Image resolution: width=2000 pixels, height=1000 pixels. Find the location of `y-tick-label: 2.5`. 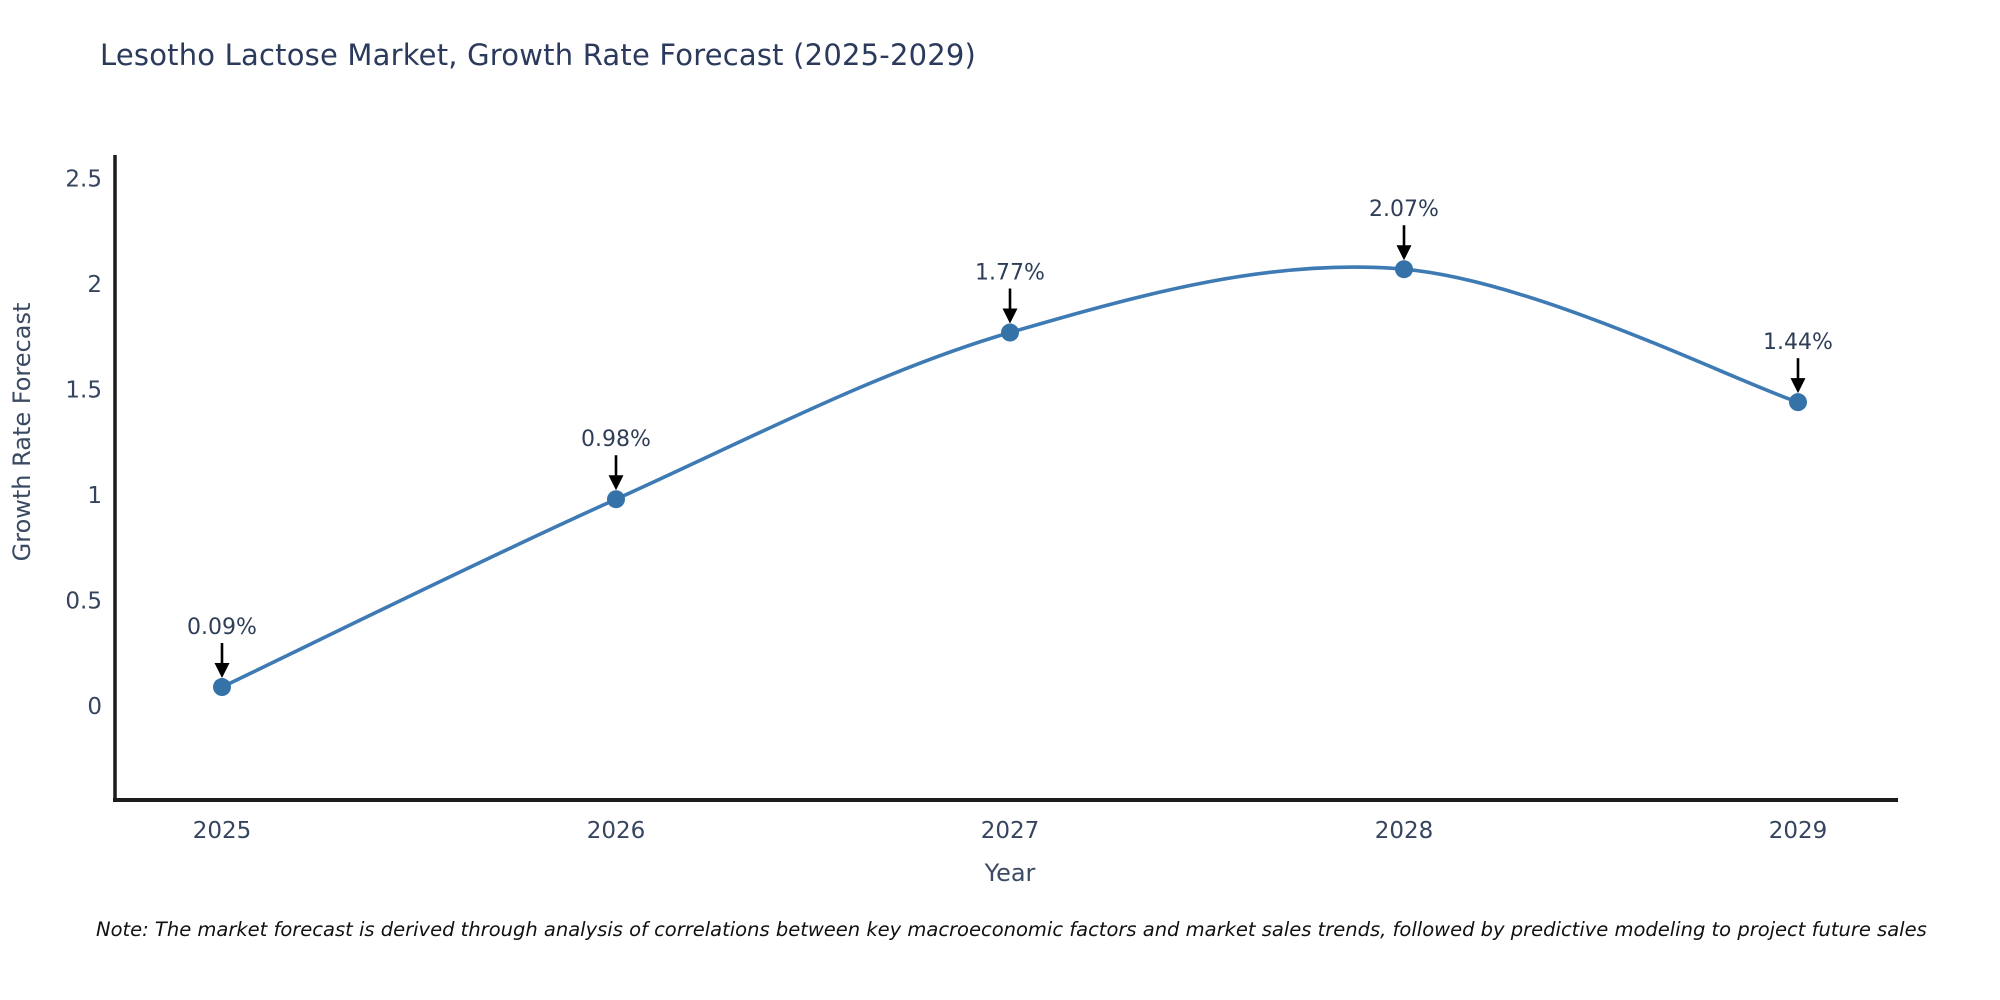

y-tick-label: 2.5 is located at coordinates (83, 180).